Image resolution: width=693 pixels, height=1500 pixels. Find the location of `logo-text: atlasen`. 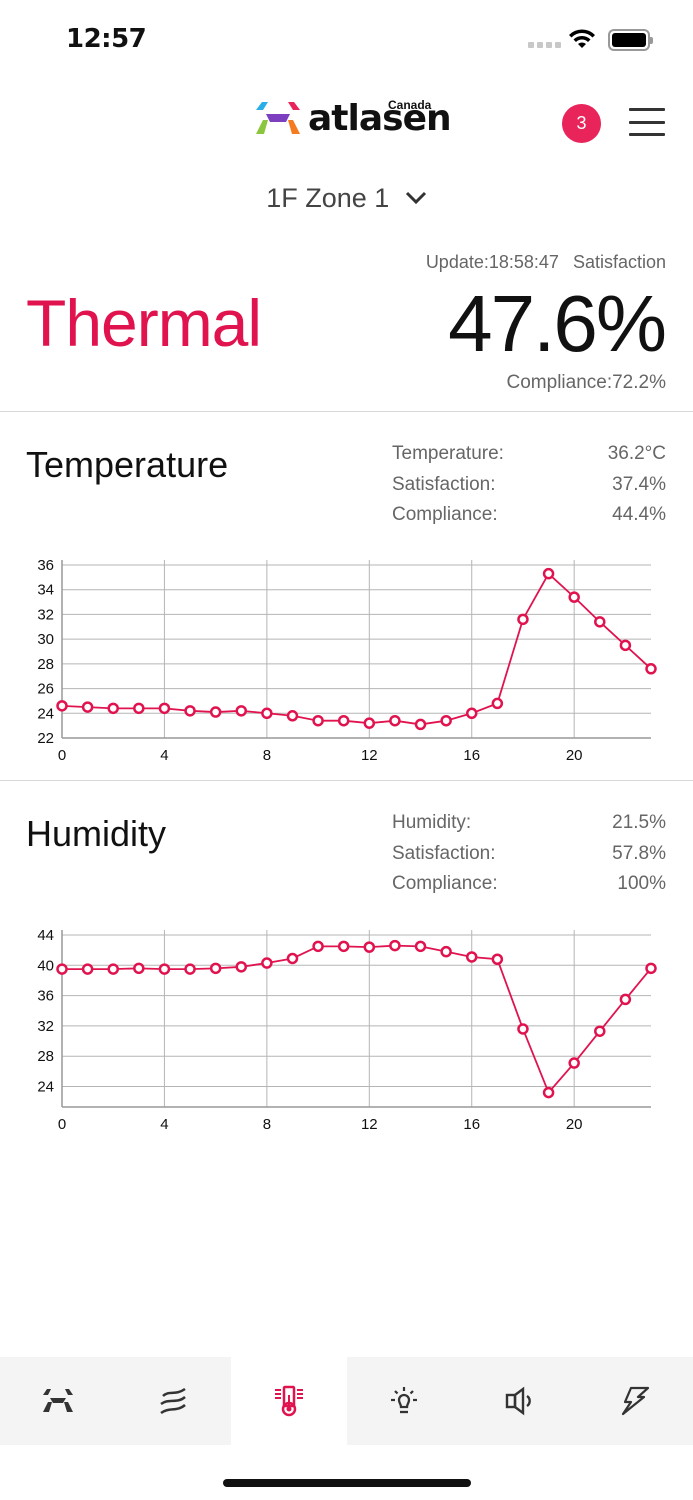

logo-text: atlasen is located at coordinates (380, 118).